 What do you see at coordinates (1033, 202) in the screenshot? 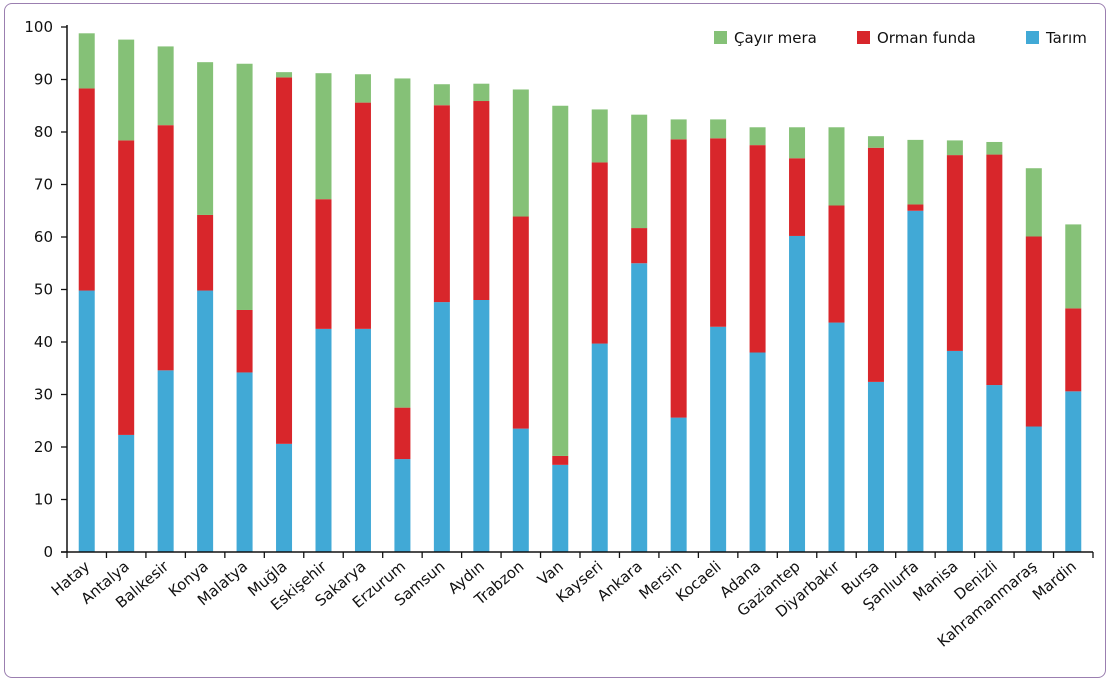
I see `bar-kahramanmaras-cayir-mera` at bounding box center [1033, 202].